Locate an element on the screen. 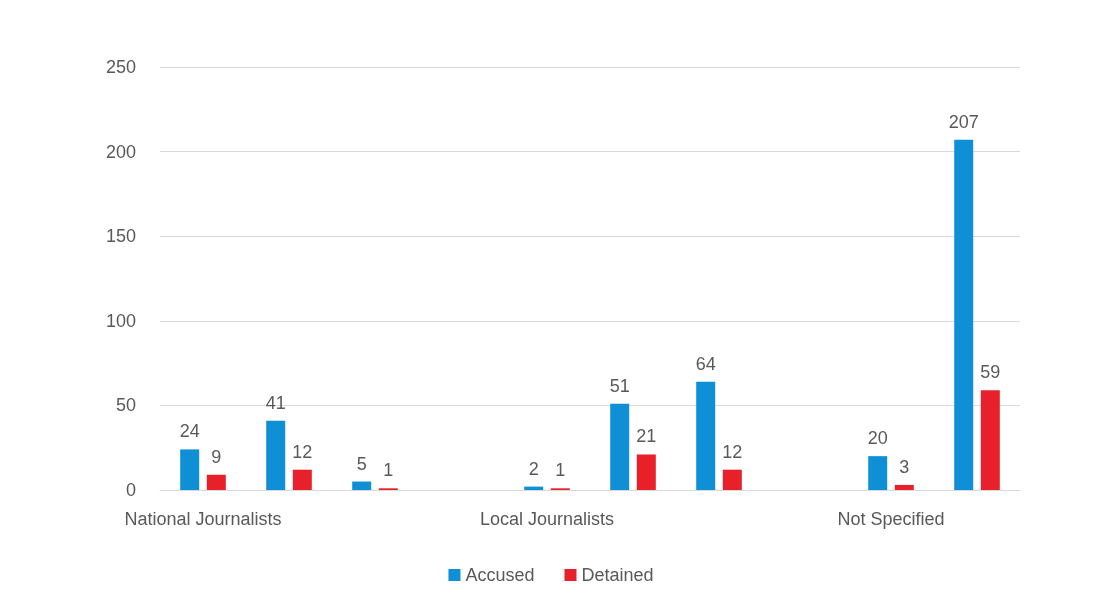 This screenshot has height=607, width=1102. data-label: 64 is located at coordinates (705, 363).